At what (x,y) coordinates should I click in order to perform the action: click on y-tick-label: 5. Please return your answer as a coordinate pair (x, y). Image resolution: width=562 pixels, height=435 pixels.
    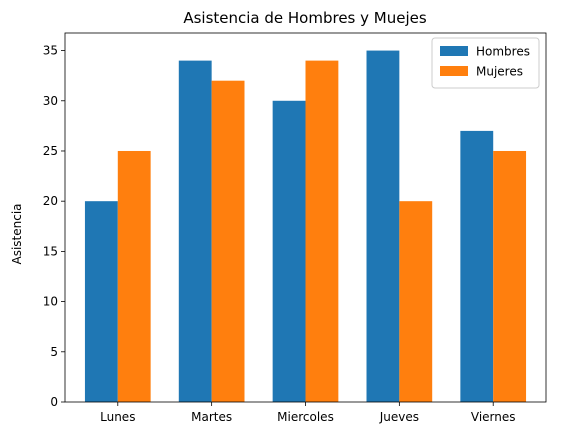
    Looking at the image, I should click on (54, 352).